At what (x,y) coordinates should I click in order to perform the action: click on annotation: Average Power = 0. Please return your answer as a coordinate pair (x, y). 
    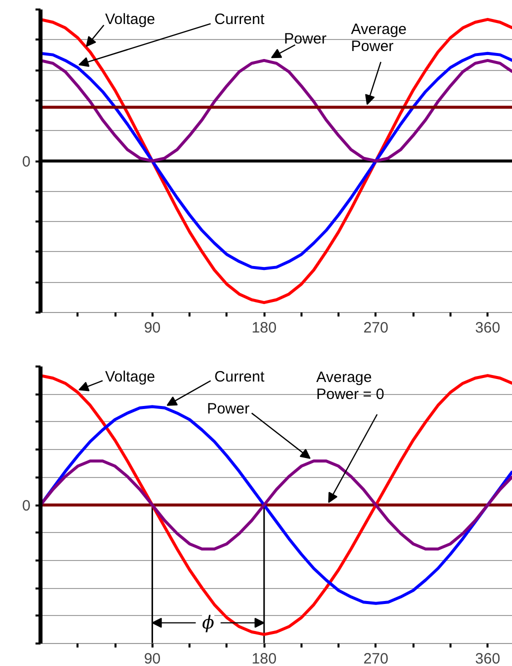
    Looking at the image, I should click on (350, 385).